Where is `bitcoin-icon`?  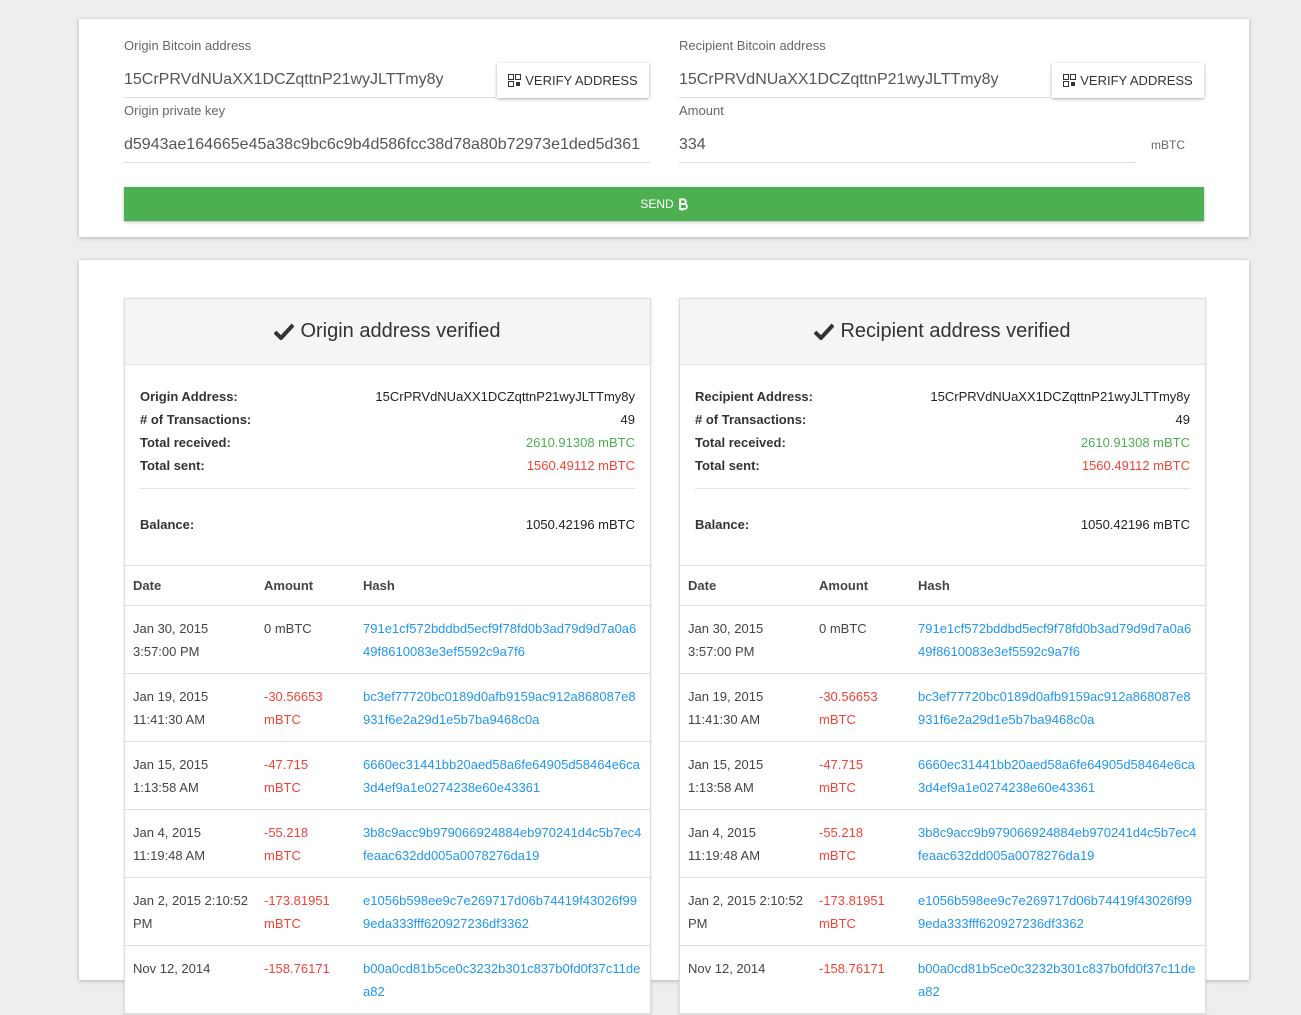 bitcoin-icon is located at coordinates (683, 204).